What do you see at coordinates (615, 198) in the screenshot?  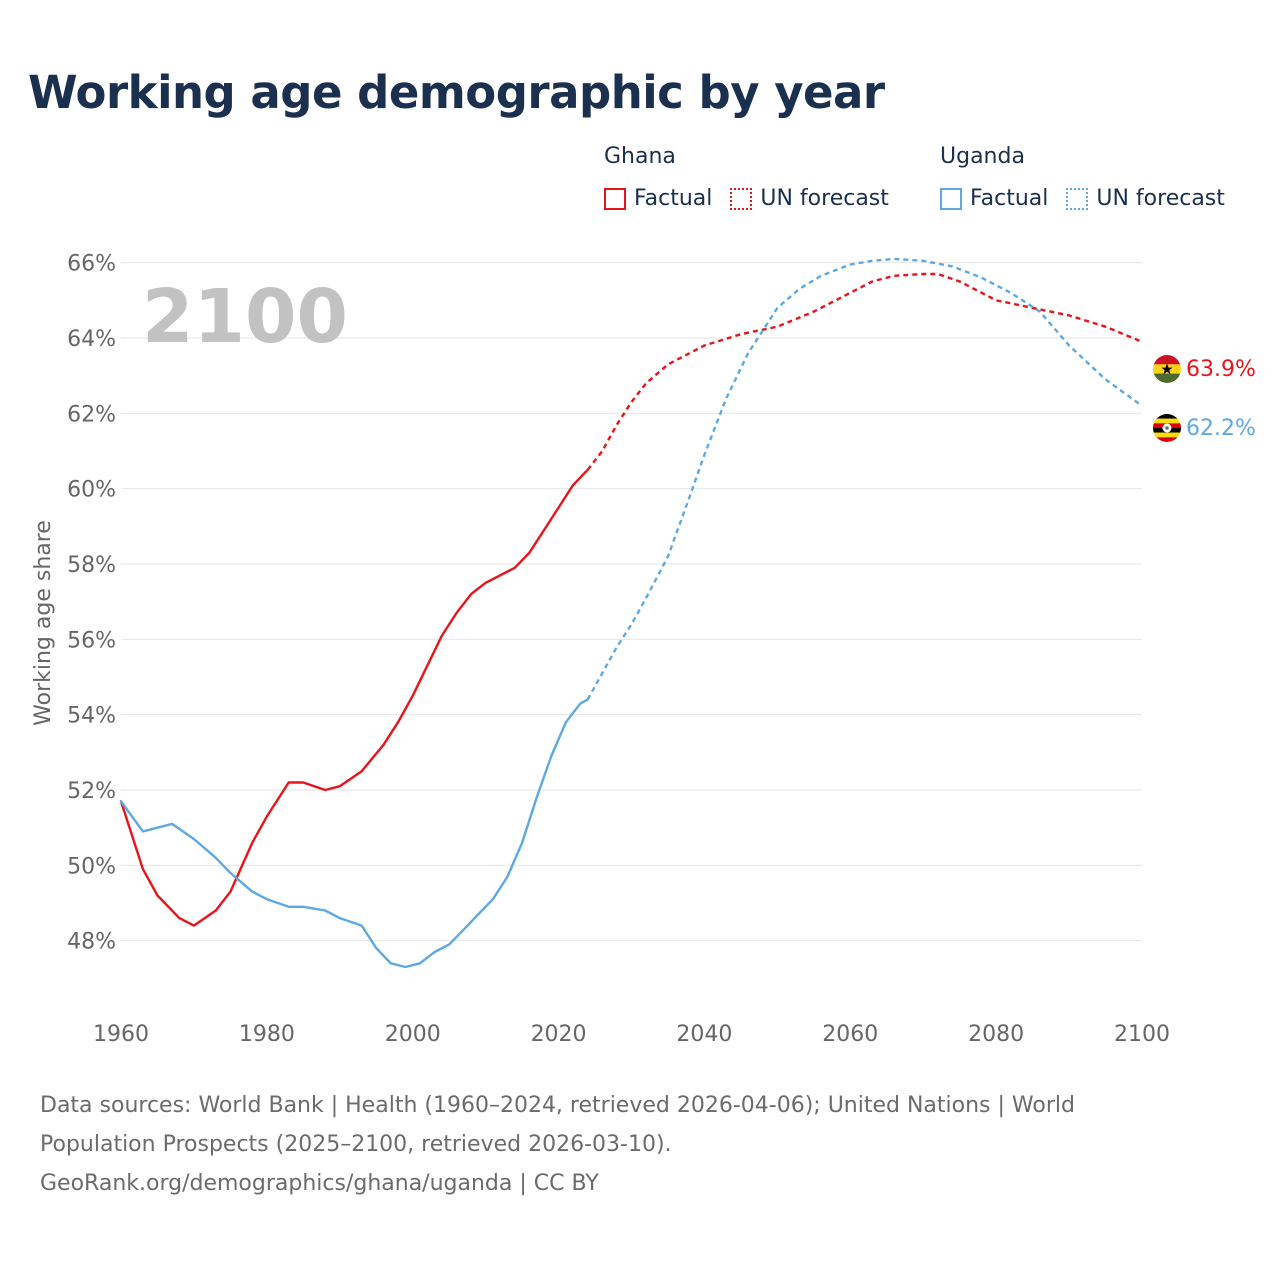 I see `legend-swatch-ghana-factual` at bounding box center [615, 198].